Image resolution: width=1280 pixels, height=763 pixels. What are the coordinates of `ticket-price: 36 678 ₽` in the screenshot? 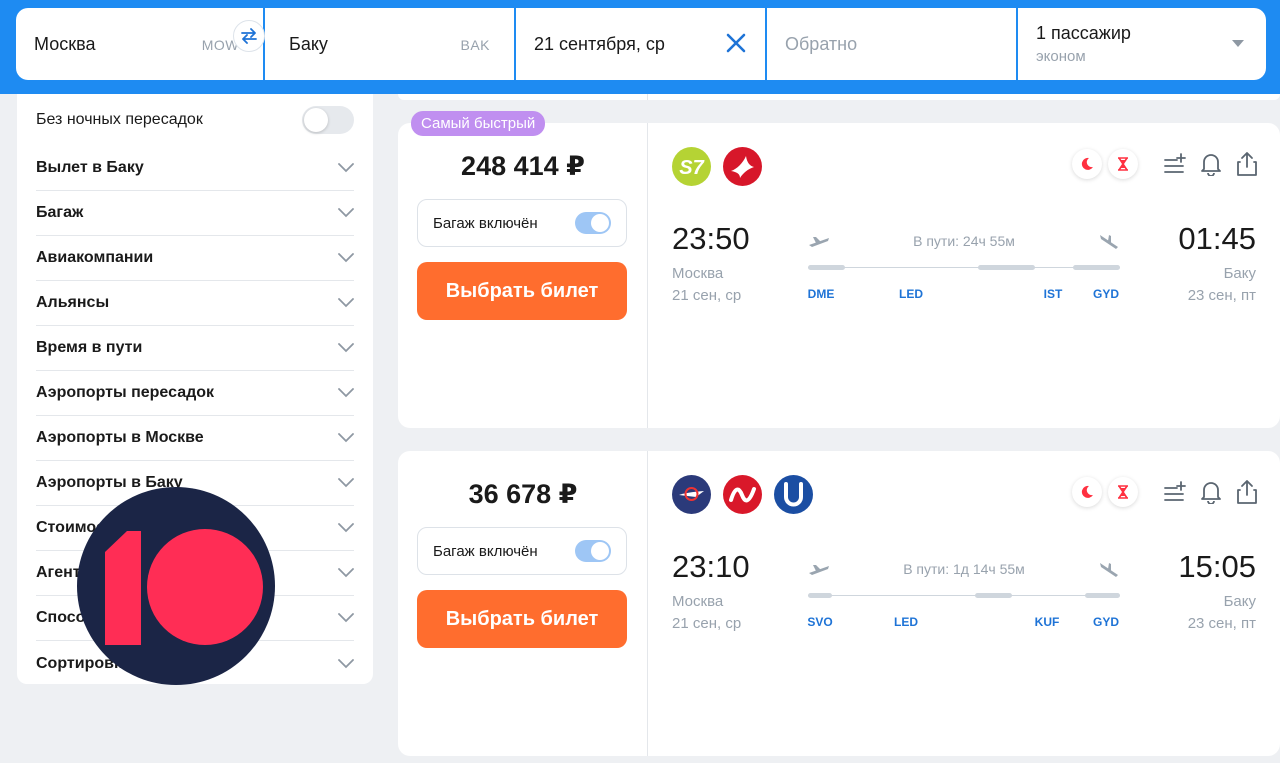 It's located at (523, 494).